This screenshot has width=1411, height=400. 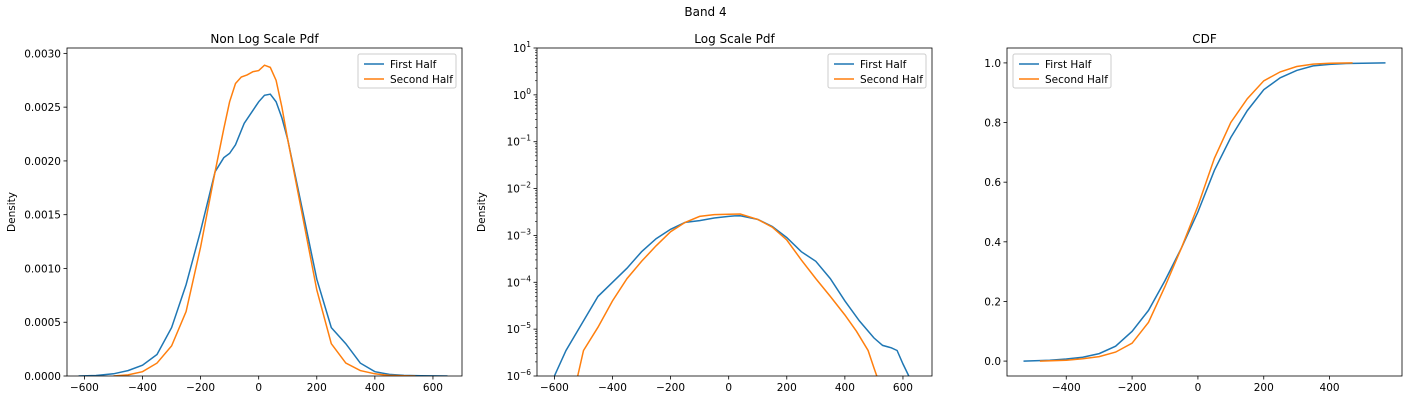 I want to click on y-tick-label: 1.0, so click(x=992, y=64).